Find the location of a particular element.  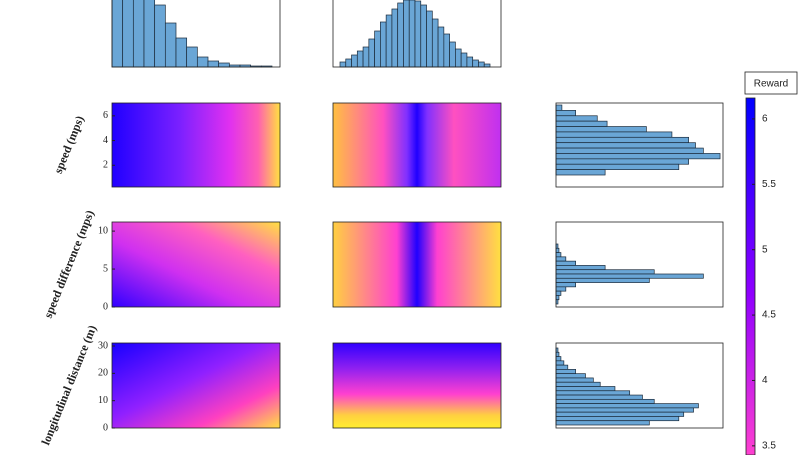

colorbar is located at coordinates (750, 276).